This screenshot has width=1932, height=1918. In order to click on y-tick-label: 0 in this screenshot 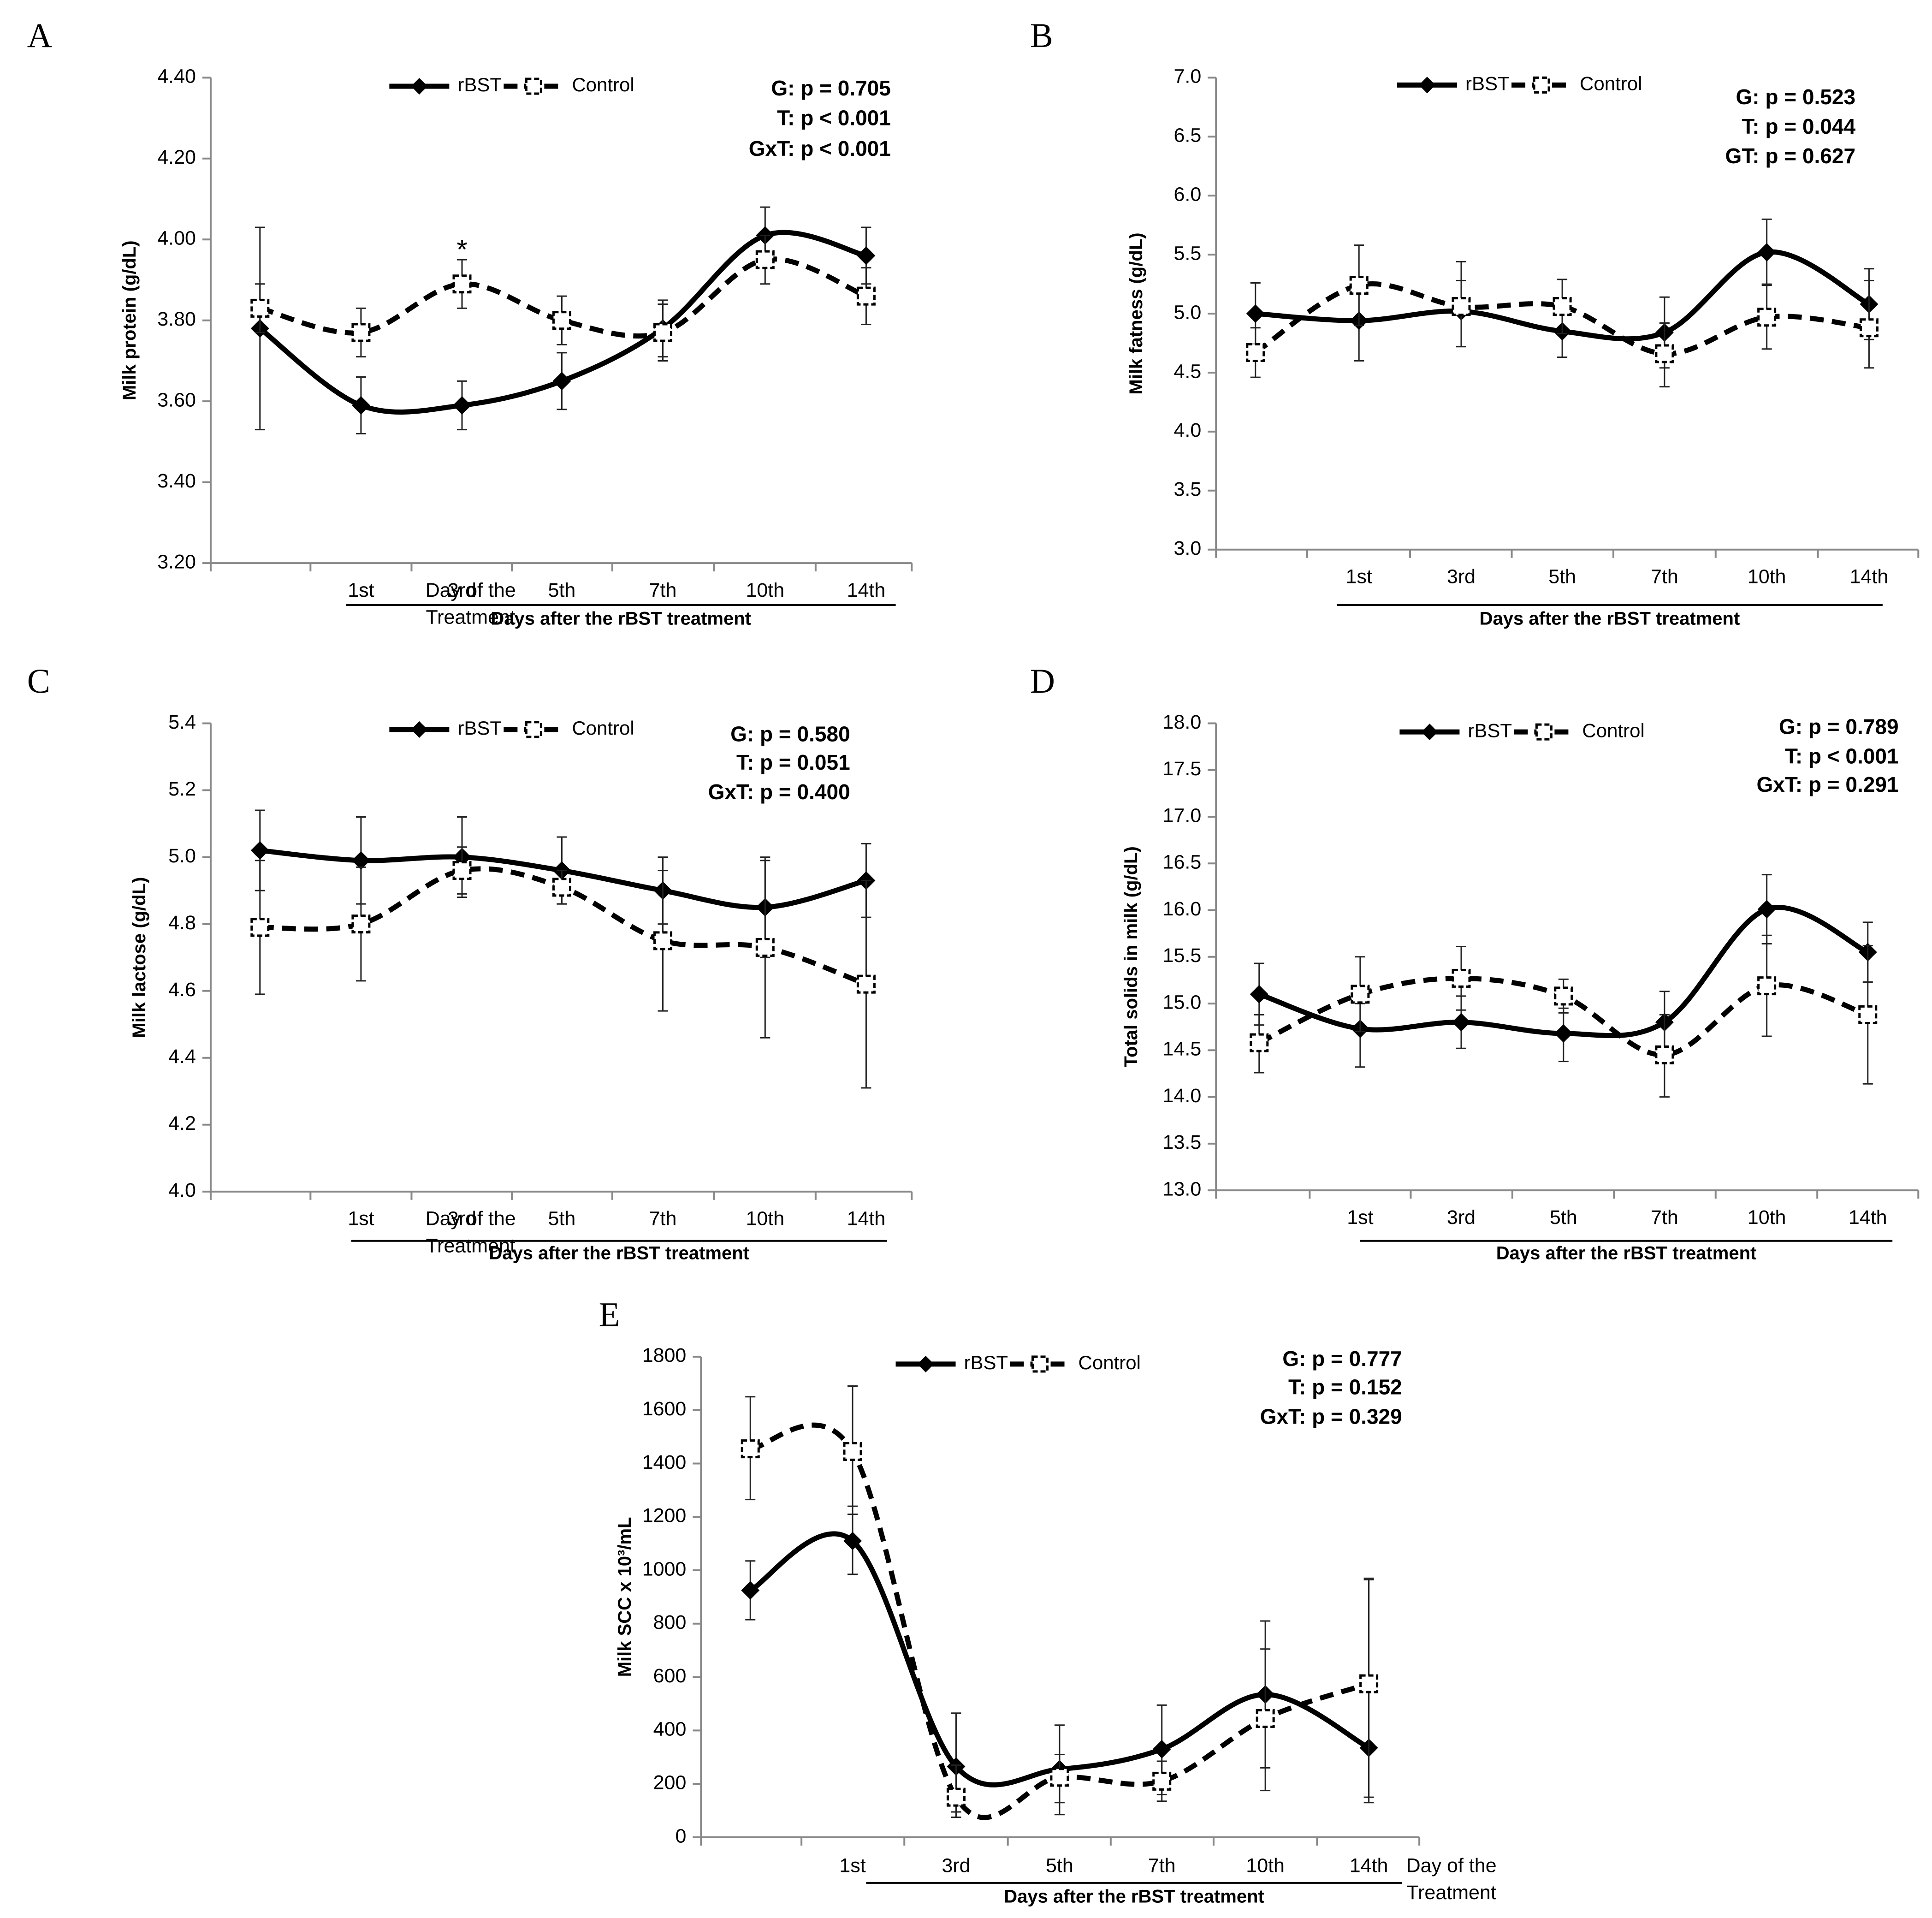, I will do `click(681, 1836)`.